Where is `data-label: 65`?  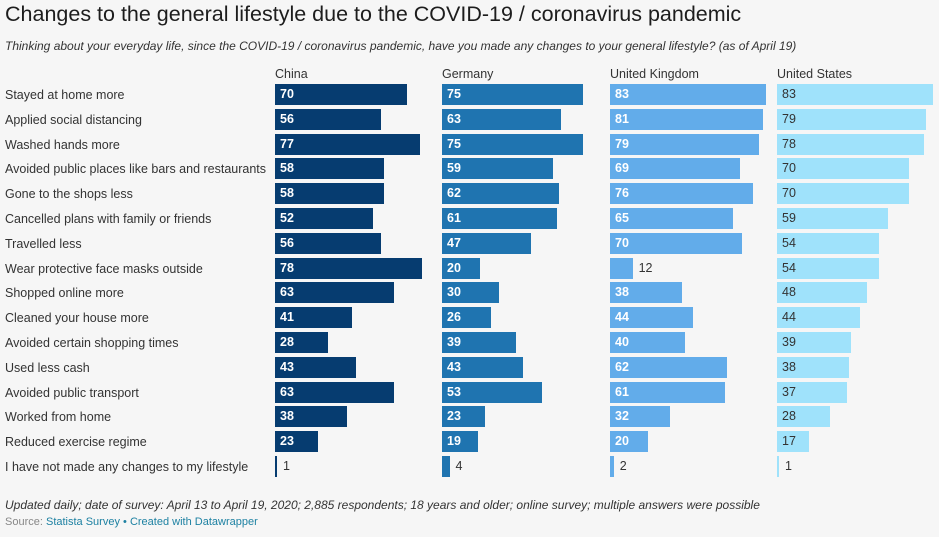 data-label: 65 is located at coordinates (622, 218).